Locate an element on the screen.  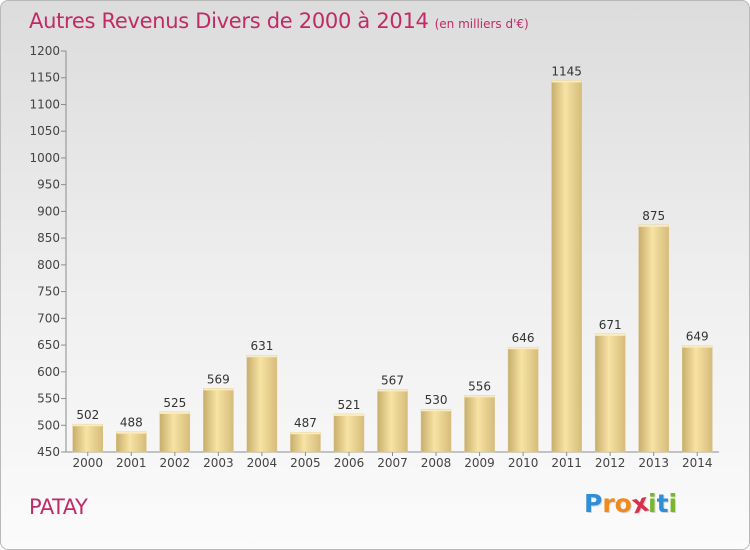
chart-title-text: Autres Revenus Divers de 2000 à 2014 is located at coordinates (229, 21).